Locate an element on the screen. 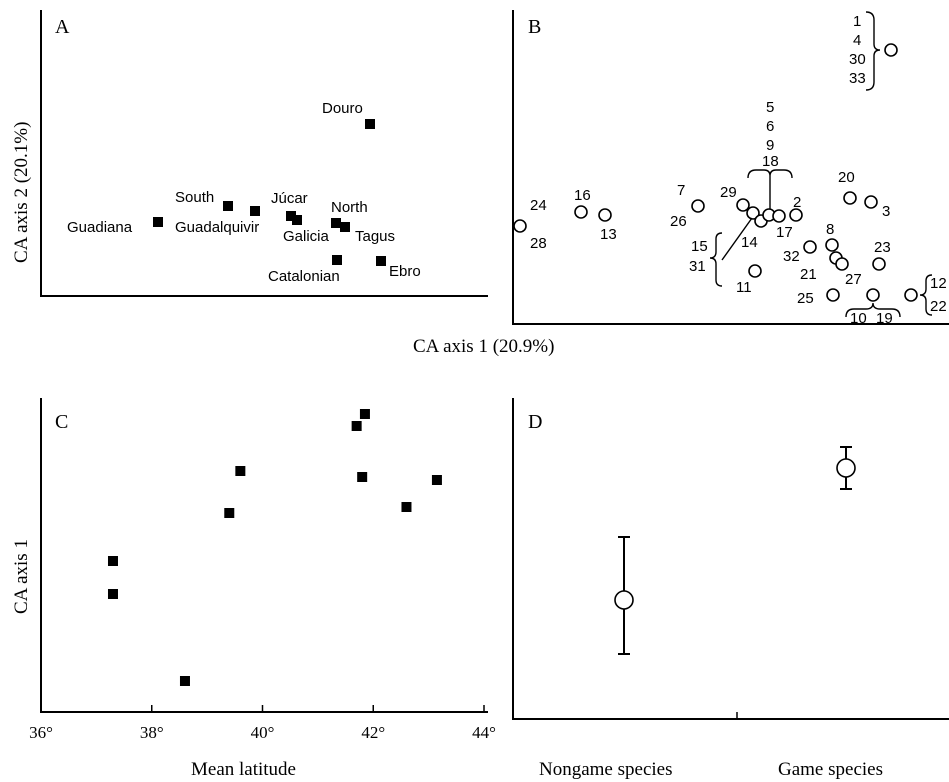 The image size is (949, 782). panel-c-xtick-label: 42° is located at coordinates (373, 732).